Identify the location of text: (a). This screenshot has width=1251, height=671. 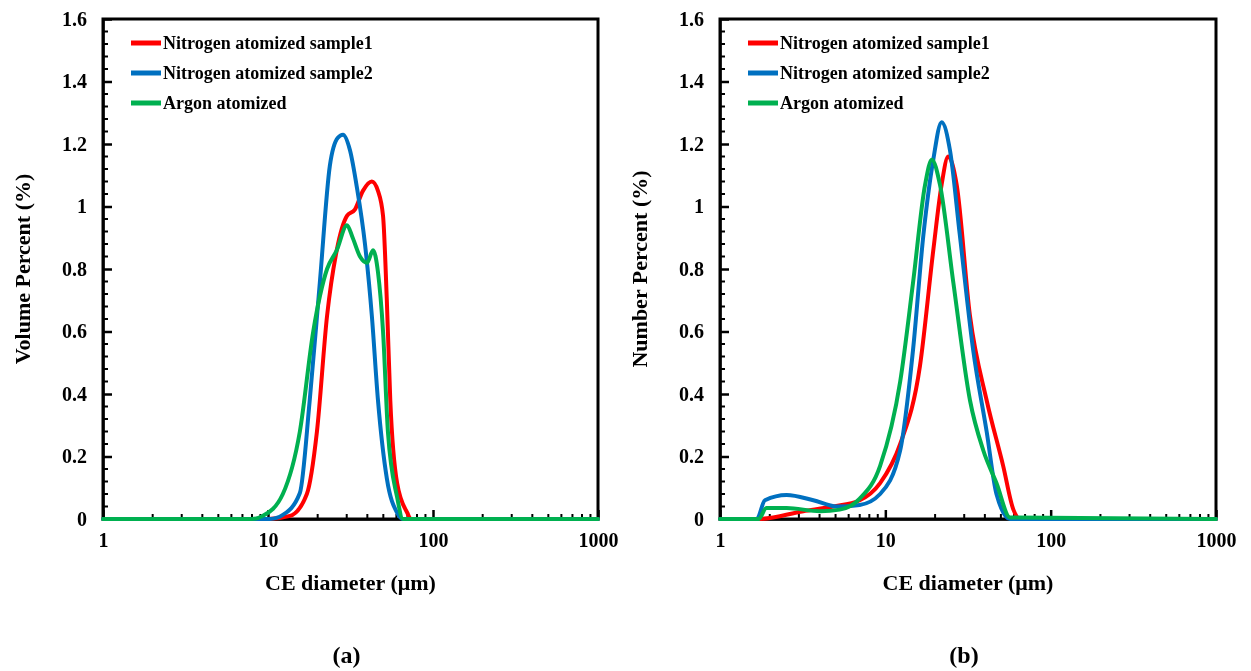
(346, 655).